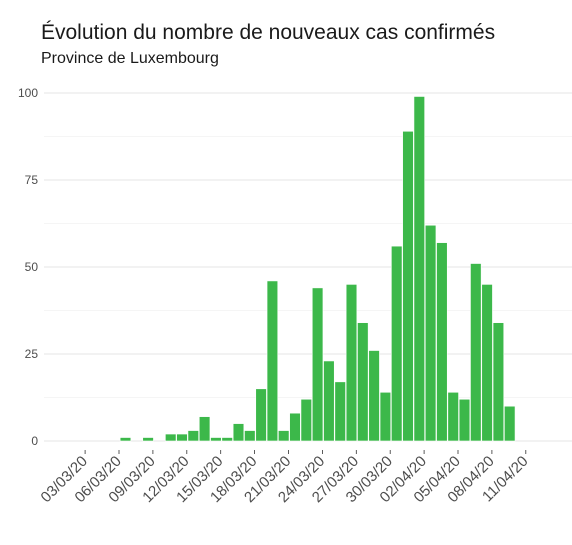  I want to click on y-tick-label: 100, so click(28, 93).